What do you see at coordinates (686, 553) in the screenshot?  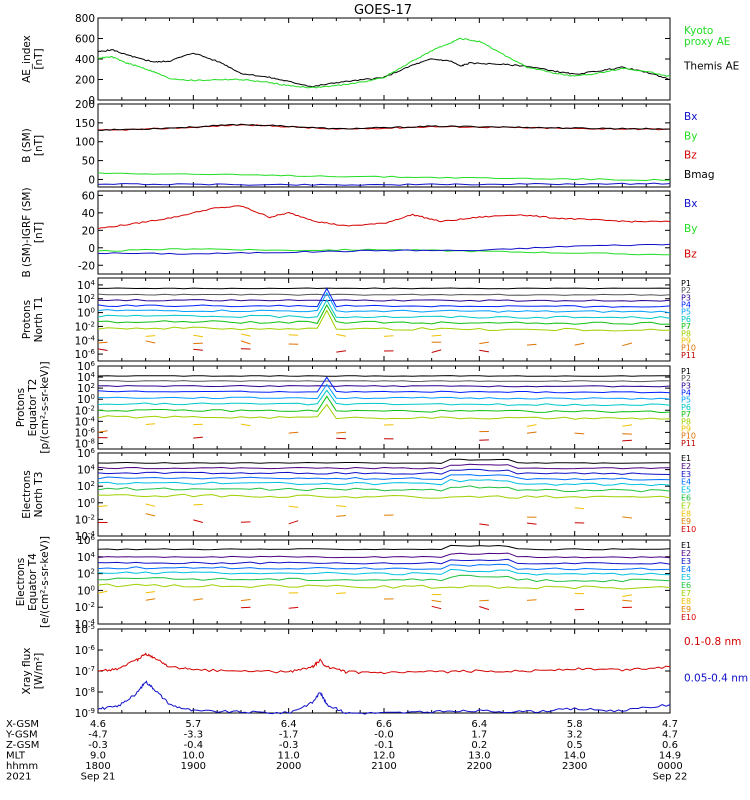 I see `legend-e2: E2` at bounding box center [686, 553].